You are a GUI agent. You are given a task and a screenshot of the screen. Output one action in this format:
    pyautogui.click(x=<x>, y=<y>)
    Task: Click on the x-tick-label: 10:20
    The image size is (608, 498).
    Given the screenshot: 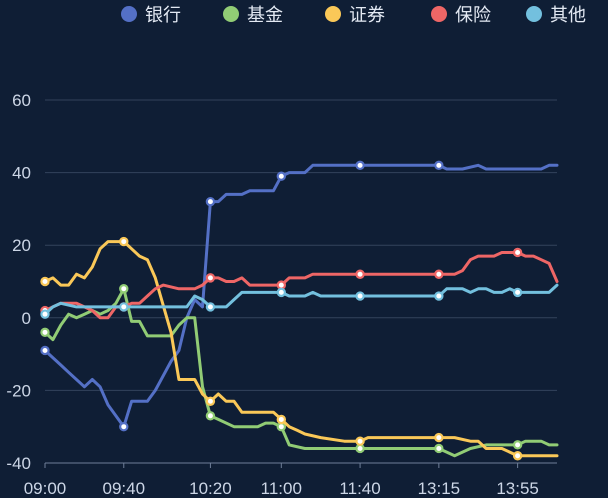 What is the action you would take?
    pyautogui.click(x=210, y=488)
    